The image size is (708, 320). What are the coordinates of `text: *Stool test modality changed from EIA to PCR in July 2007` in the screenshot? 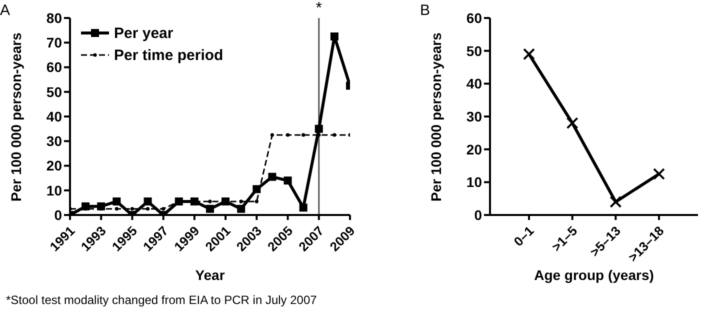 It's located at (161, 300).